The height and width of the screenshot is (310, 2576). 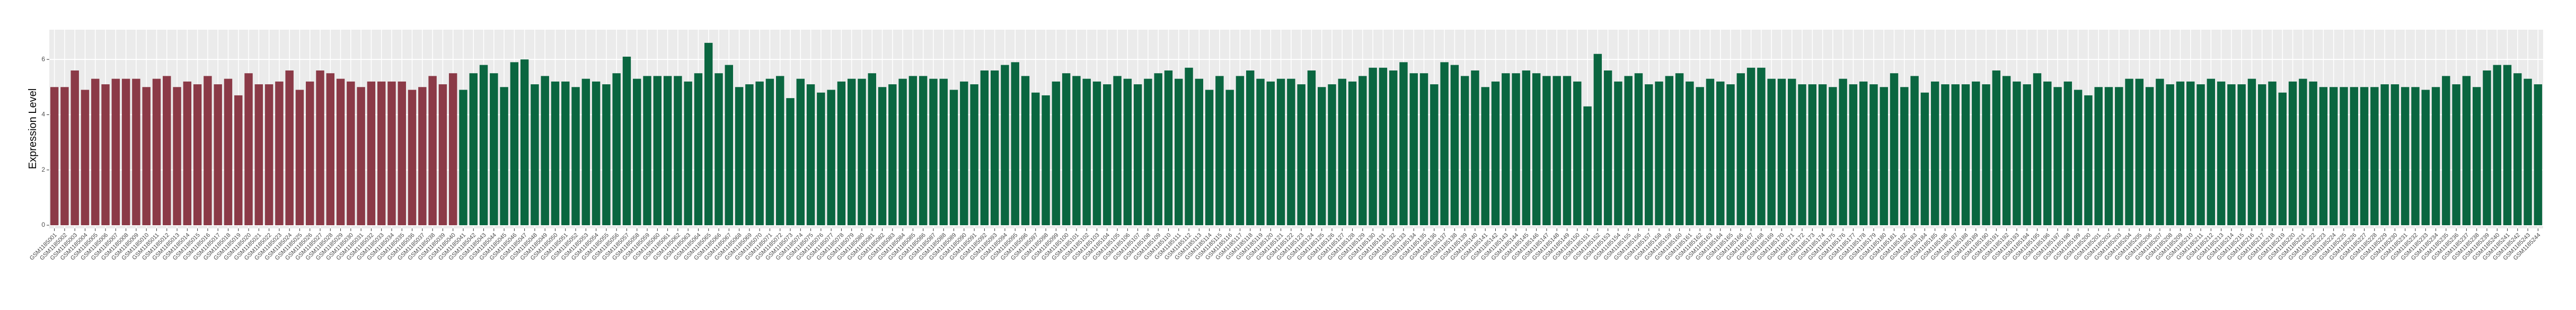 What do you see at coordinates (43, 169) in the screenshot?
I see `y-tick-label: 2` at bounding box center [43, 169].